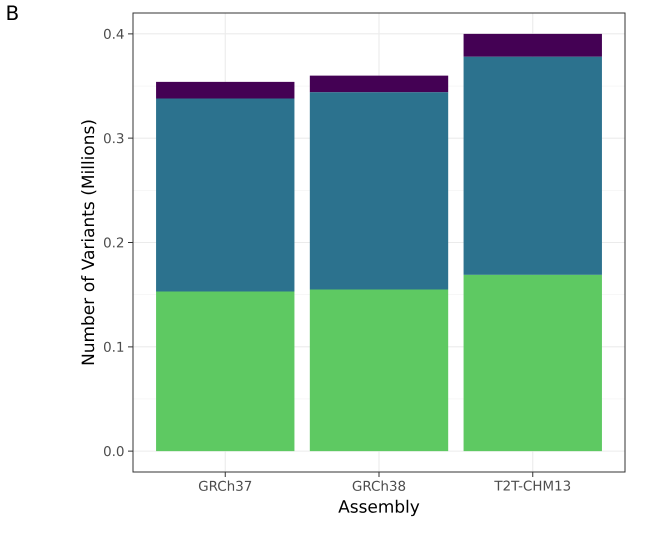  Describe the element at coordinates (114, 242) in the screenshot. I see `y-tick-label: 0.2` at that location.